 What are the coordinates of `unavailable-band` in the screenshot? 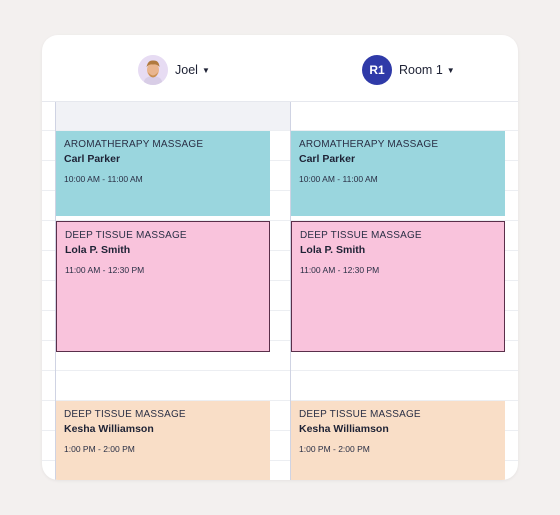 It's located at (173, 116).